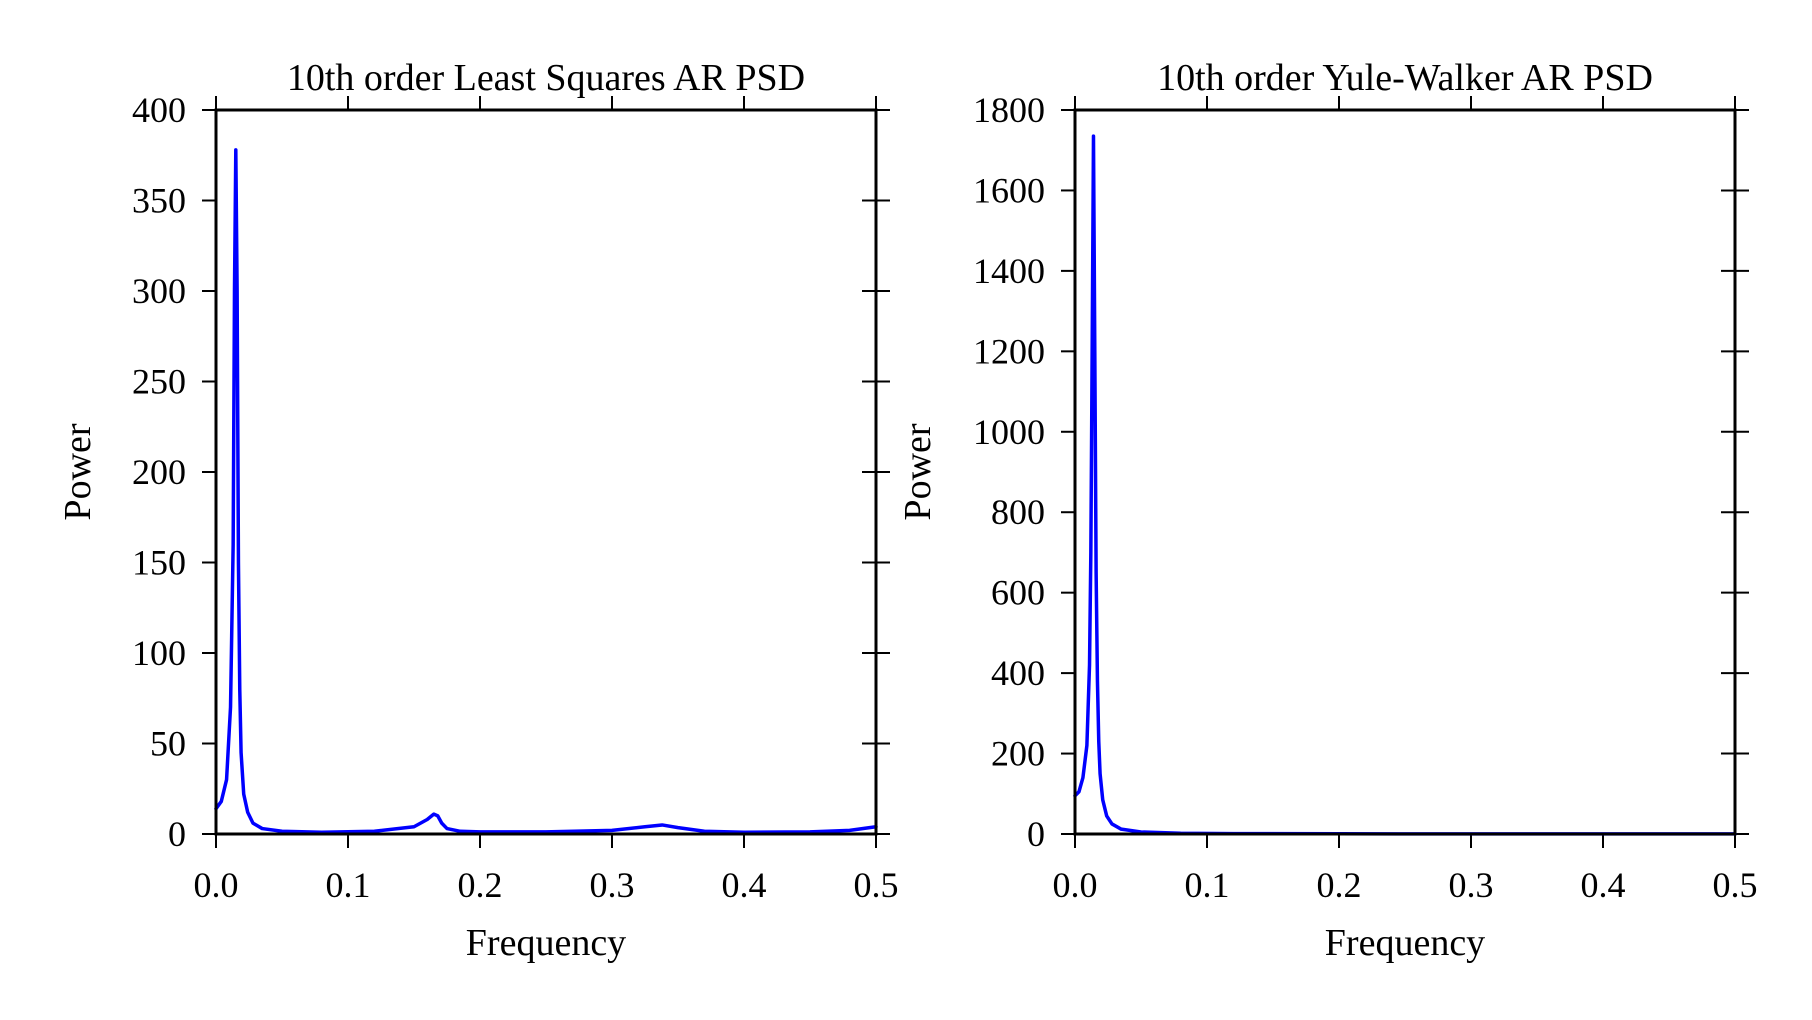 This screenshot has width=1812, height=1020. I want to click on y-tick-label: 1400, so click(1009, 271).